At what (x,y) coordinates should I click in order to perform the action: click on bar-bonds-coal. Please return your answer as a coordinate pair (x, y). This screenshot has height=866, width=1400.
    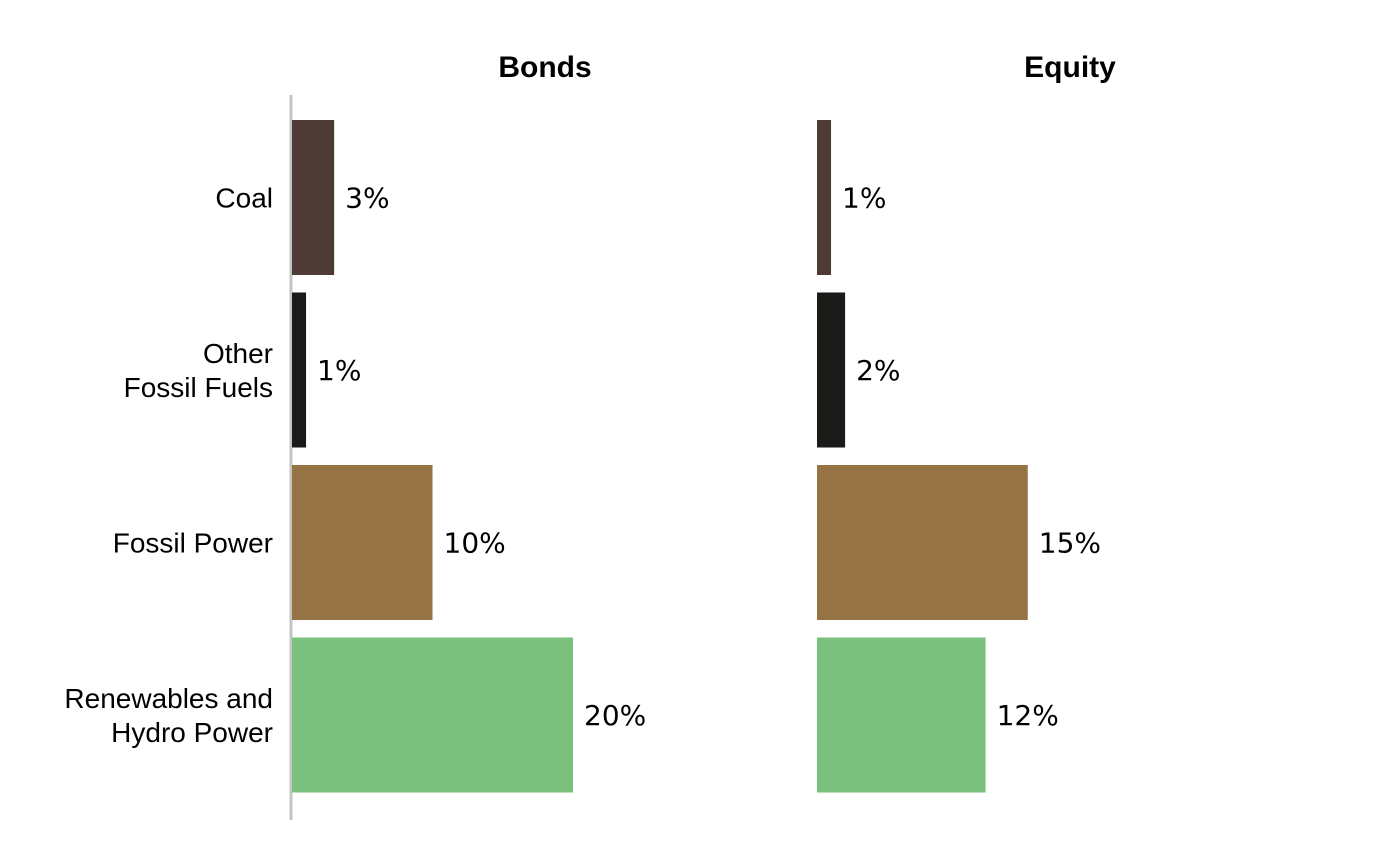
    Looking at the image, I should click on (313, 197).